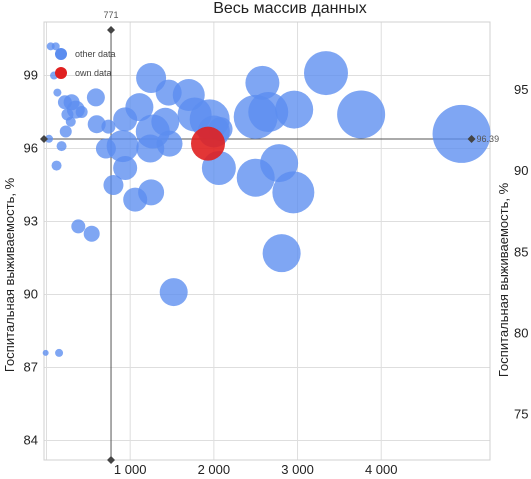  Describe the element at coordinates (208, 143) in the screenshot. I see `own-data-bubble` at that location.